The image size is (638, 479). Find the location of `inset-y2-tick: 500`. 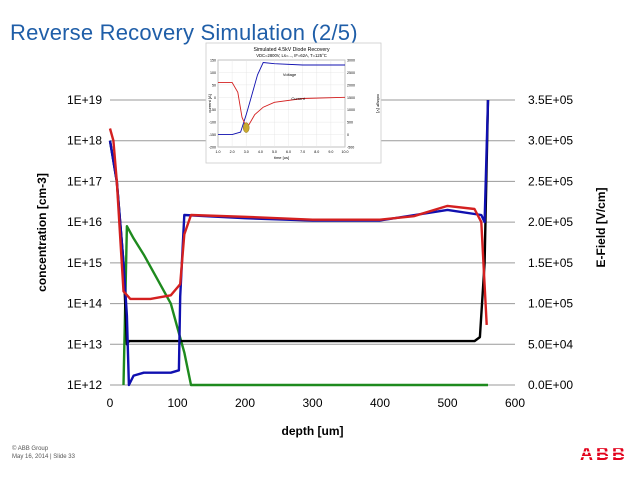

inset-y2-tick: 500 is located at coordinates (350, 123).